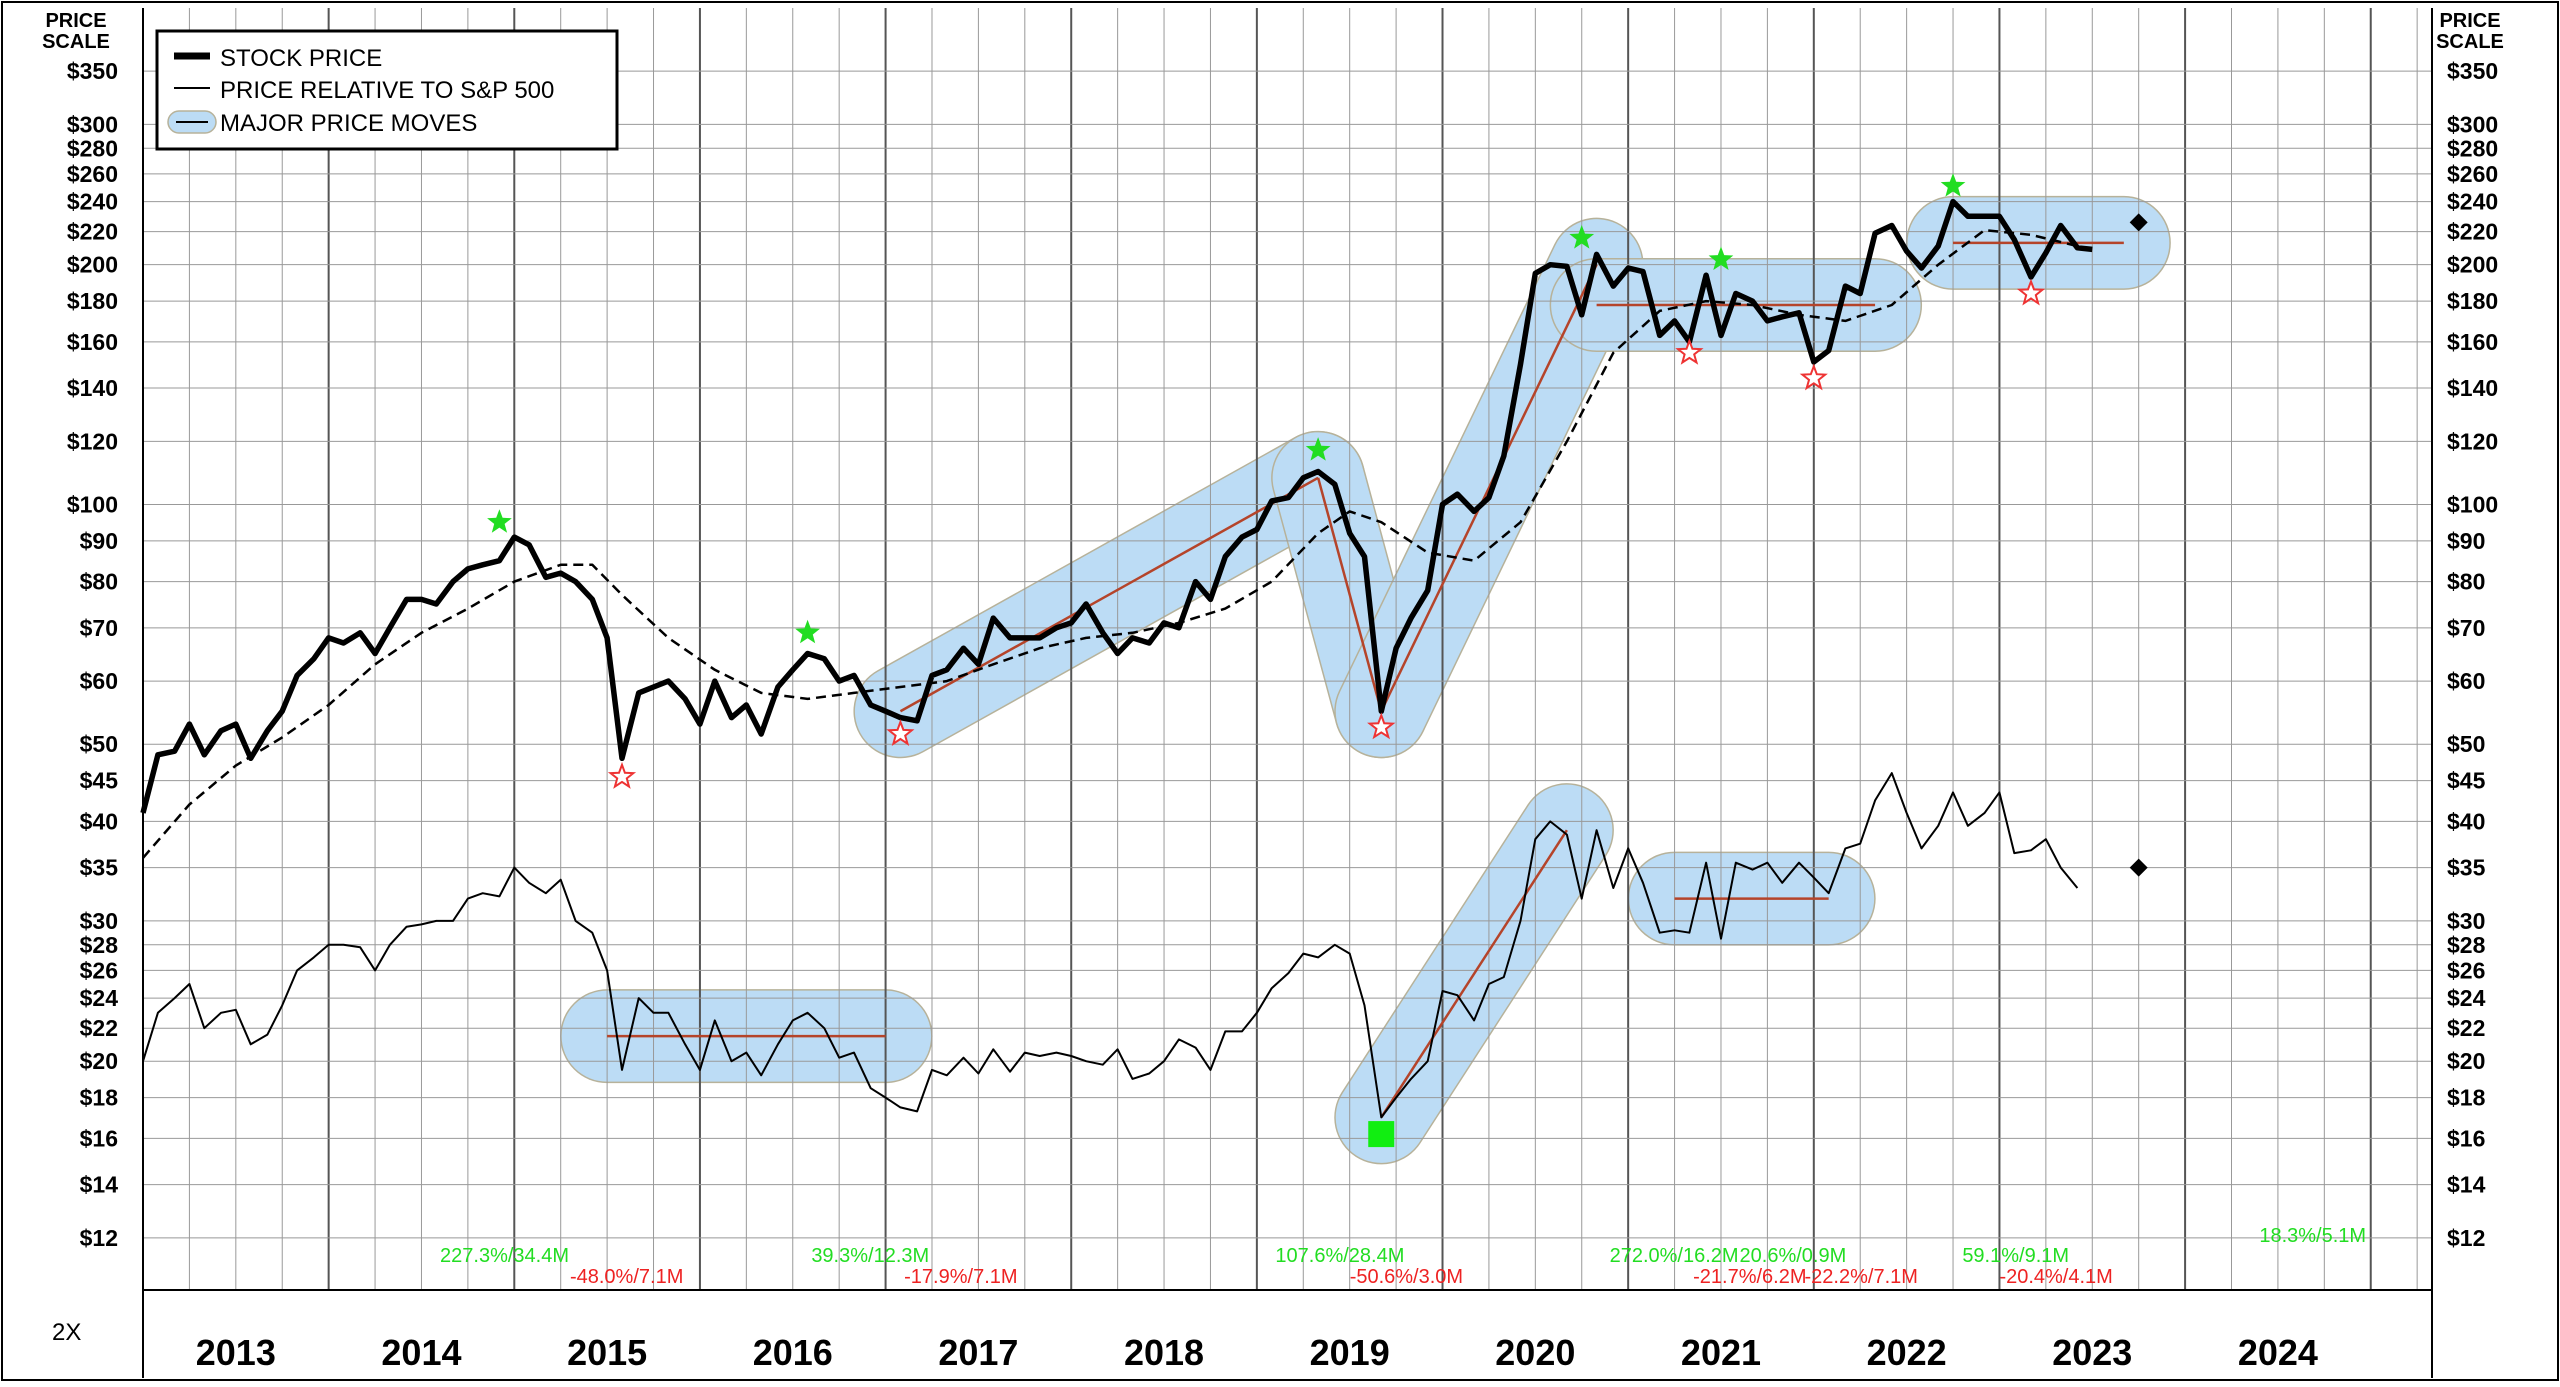 This screenshot has height=1387, width=2560. I want to click on y-tick-label-right: $45, so click(2466, 781).